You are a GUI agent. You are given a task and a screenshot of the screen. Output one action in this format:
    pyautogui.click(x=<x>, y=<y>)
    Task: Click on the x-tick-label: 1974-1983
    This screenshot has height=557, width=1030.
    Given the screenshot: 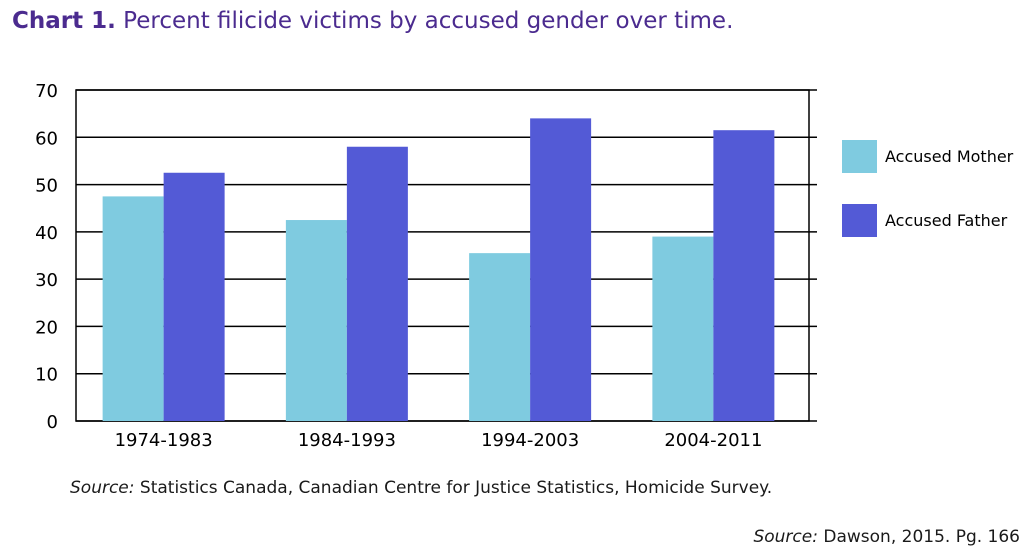 What is the action you would take?
    pyautogui.click(x=164, y=440)
    